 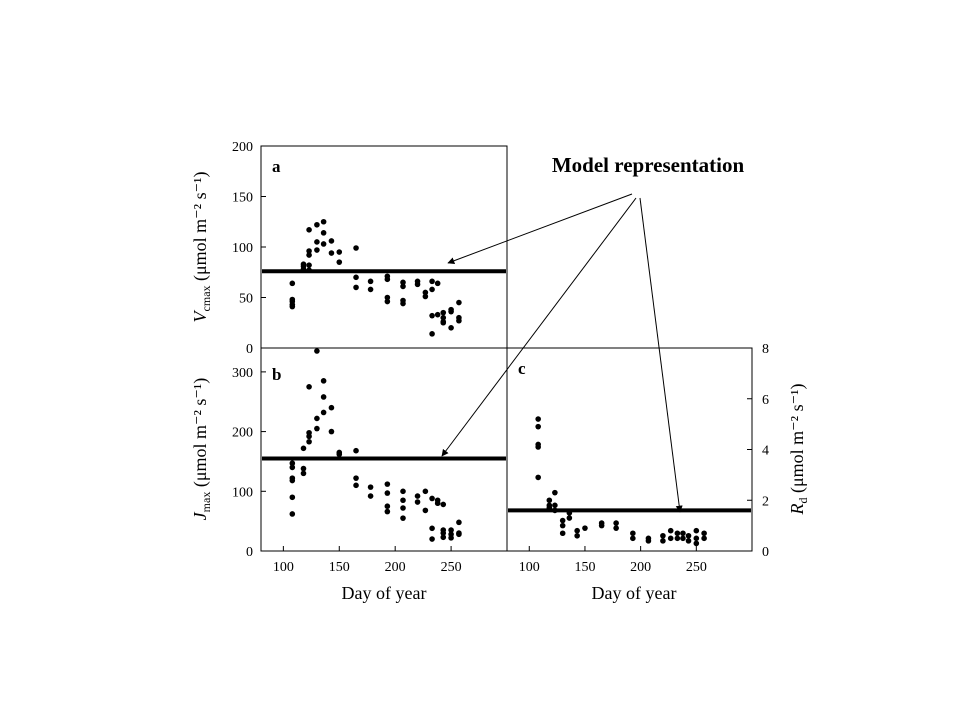 What do you see at coordinates (395, 567) in the screenshot?
I see `panel-b-x-tick-label: 200` at bounding box center [395, 567].